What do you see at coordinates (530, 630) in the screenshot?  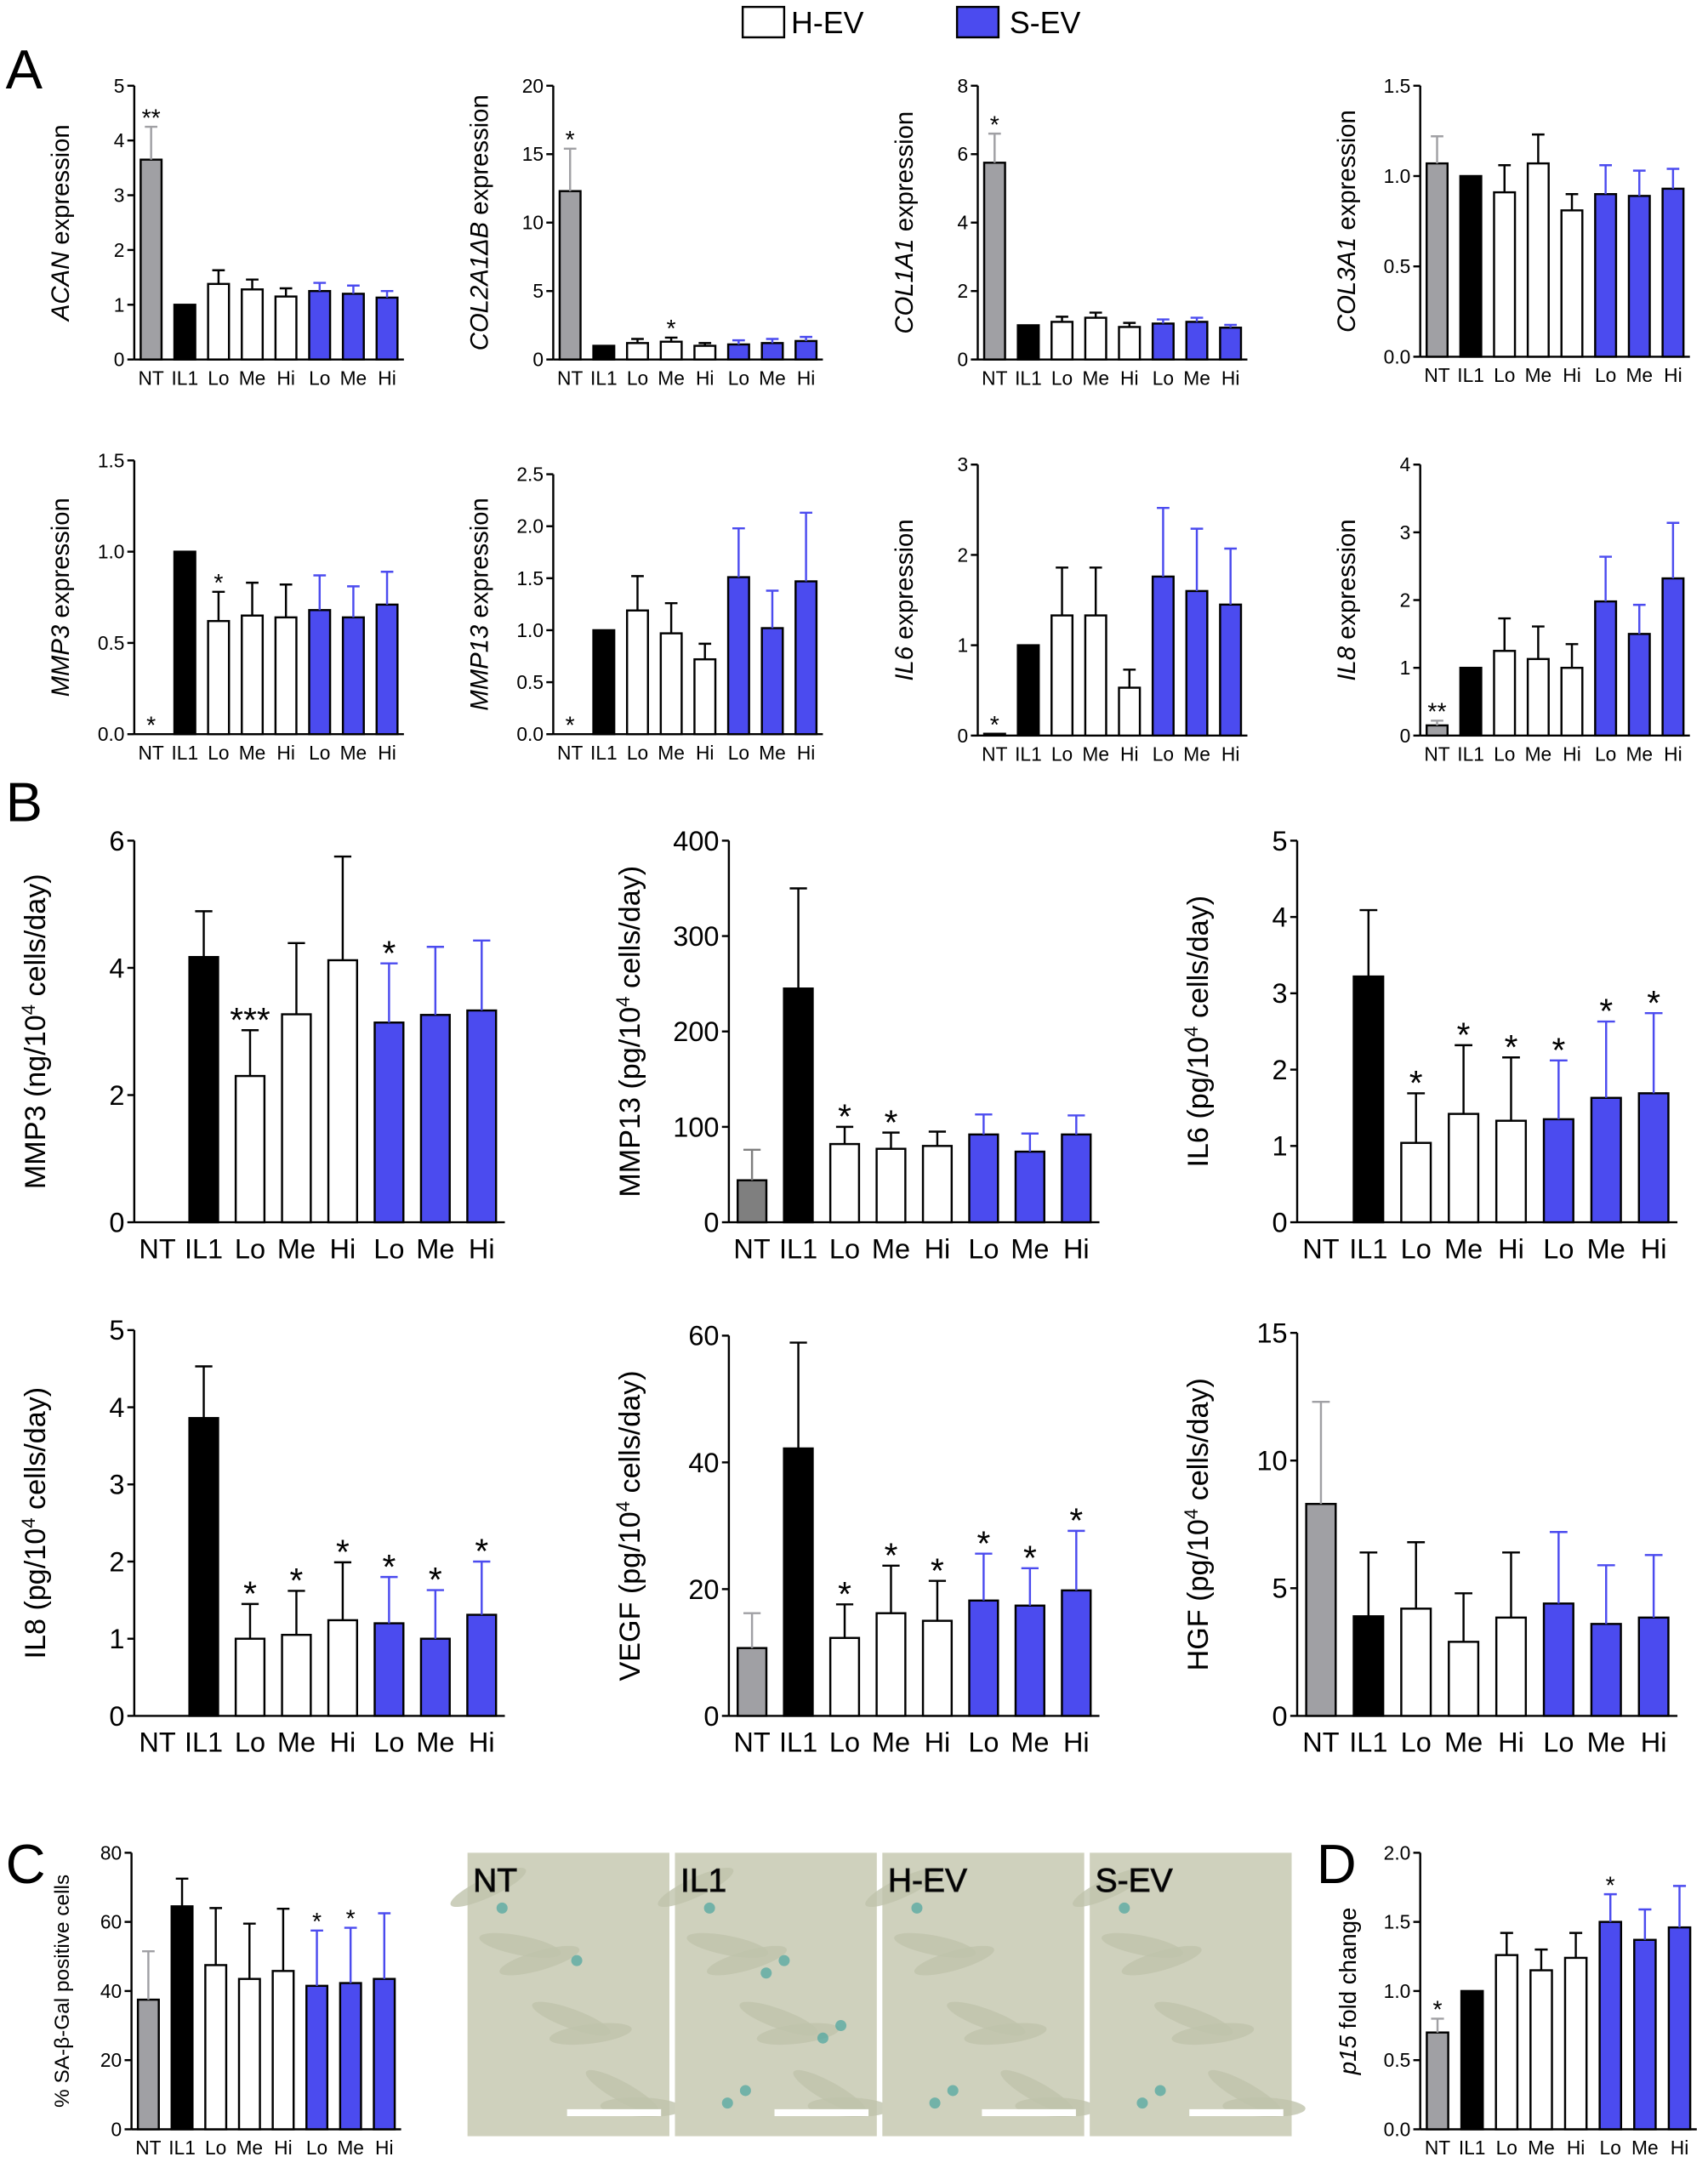 I see `y-tick-label: 1.0` at bounding box center [530, 630].